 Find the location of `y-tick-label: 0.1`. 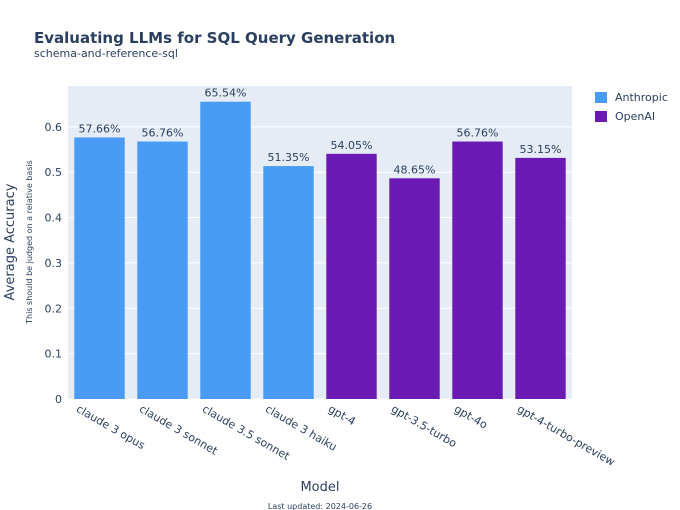

y-tick-label: 0.1 is located at coordinates (54, 354).